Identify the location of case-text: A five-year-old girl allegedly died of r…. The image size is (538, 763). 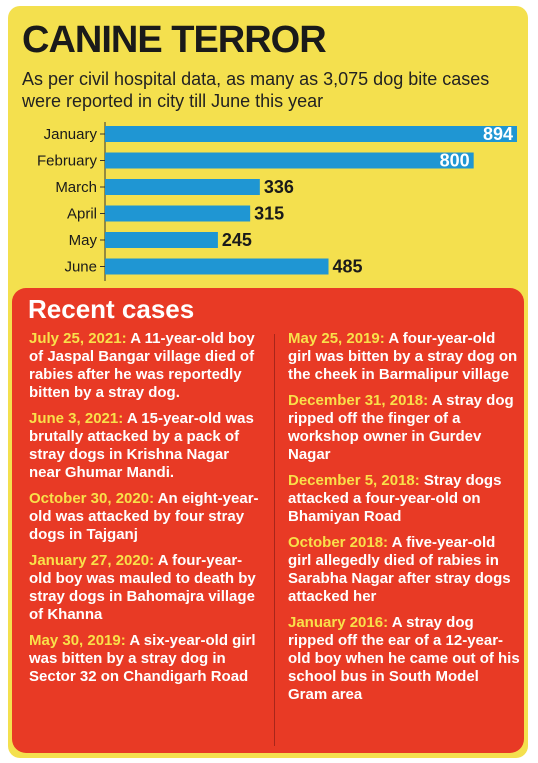
(399, 569).